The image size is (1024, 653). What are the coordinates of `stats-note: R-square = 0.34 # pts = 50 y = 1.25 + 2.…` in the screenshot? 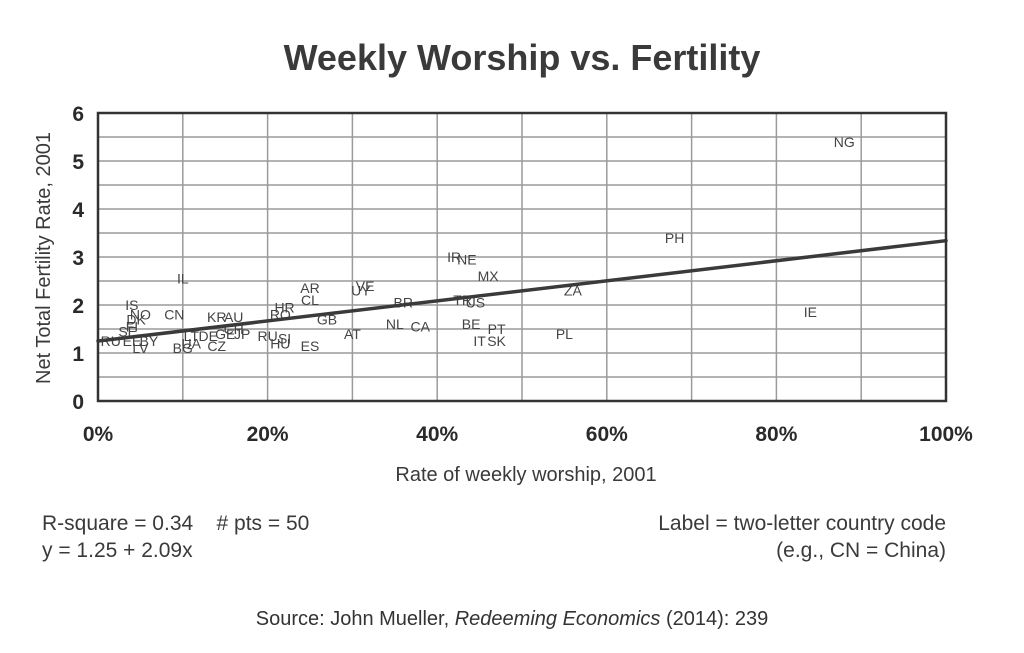 It's located at (175, 537).